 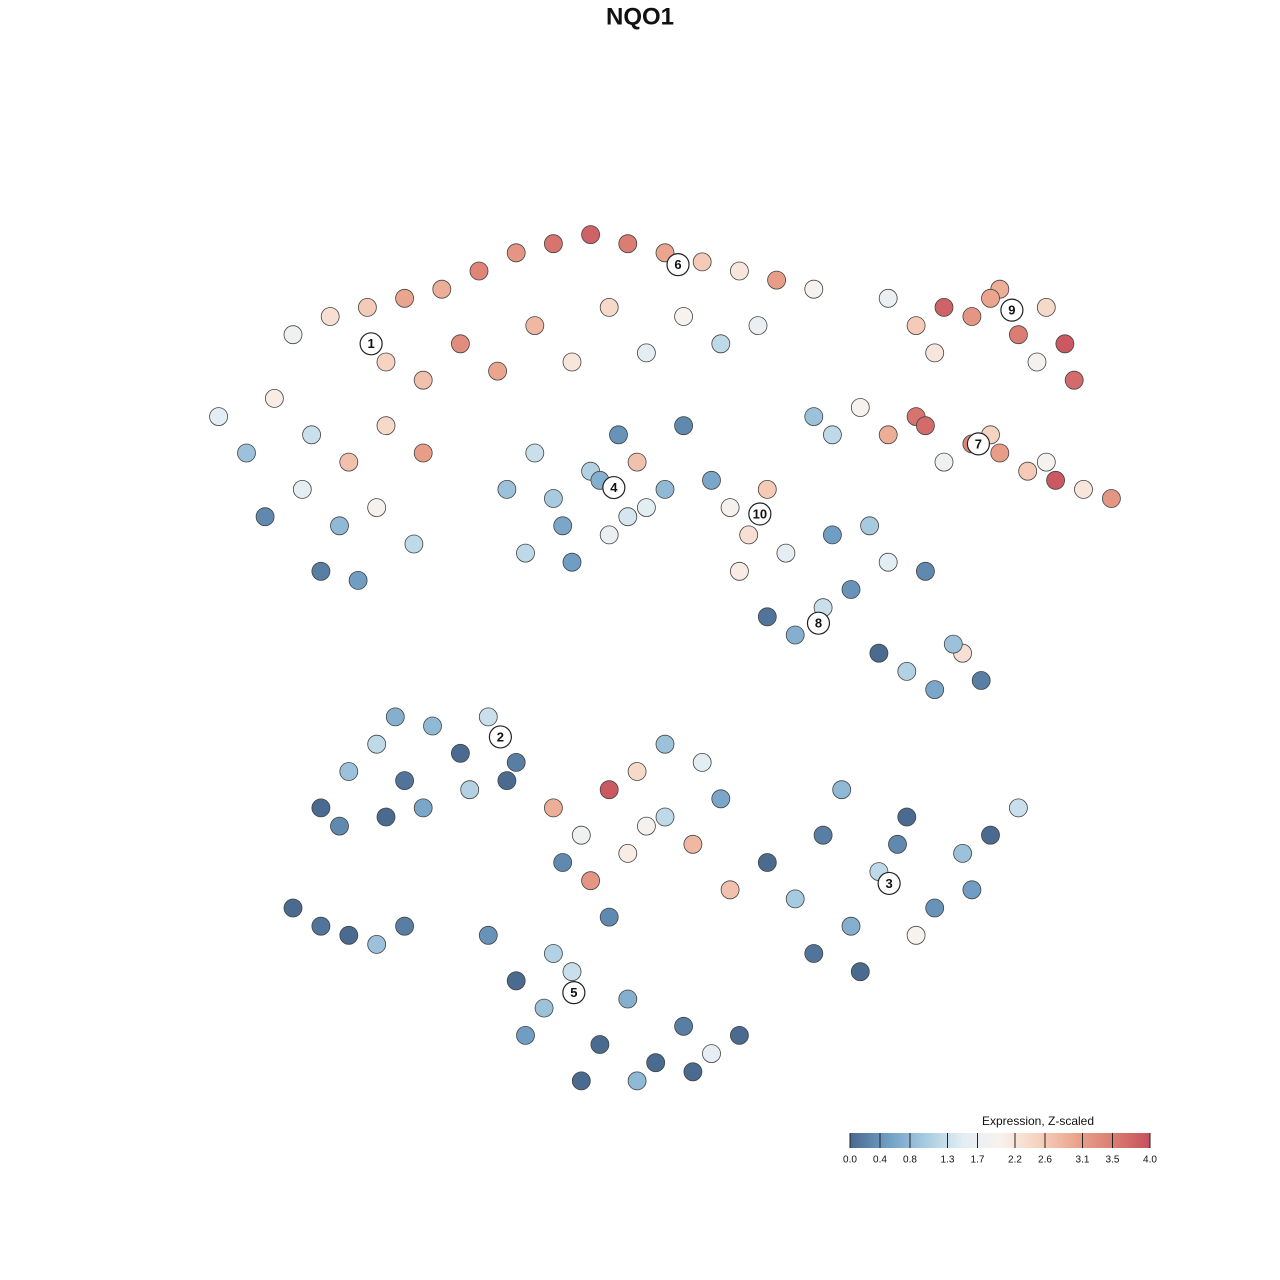 I want to click on colorbar-tick-label: 1.3, so click(x=948, y=1160).